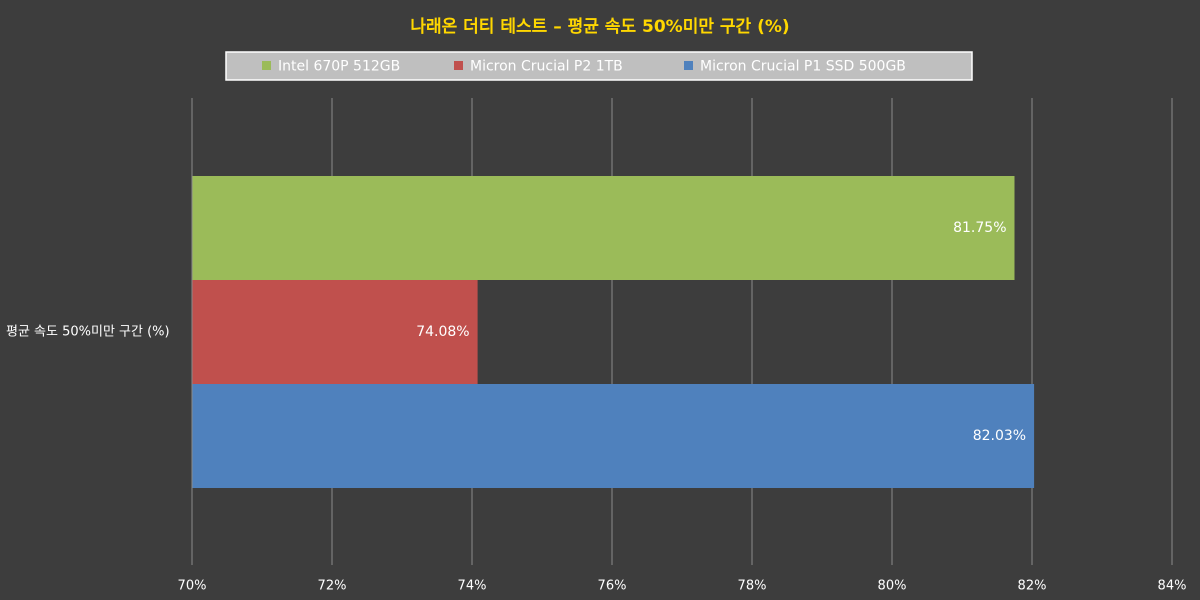  Describe the element at coordinates (1032, 586) in the screenshot. I see `x-tick-label: 82%` at that location.